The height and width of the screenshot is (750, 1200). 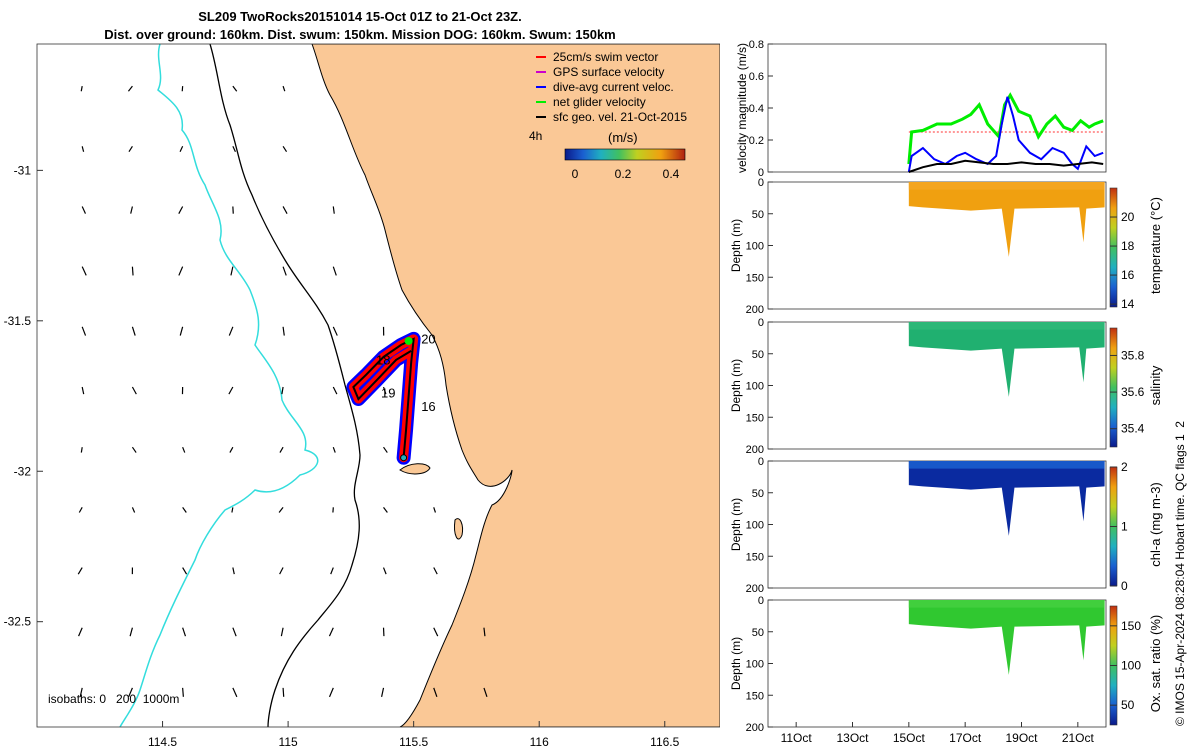 I want to click on velocity-panel-frame, so click(x=937, y=108).